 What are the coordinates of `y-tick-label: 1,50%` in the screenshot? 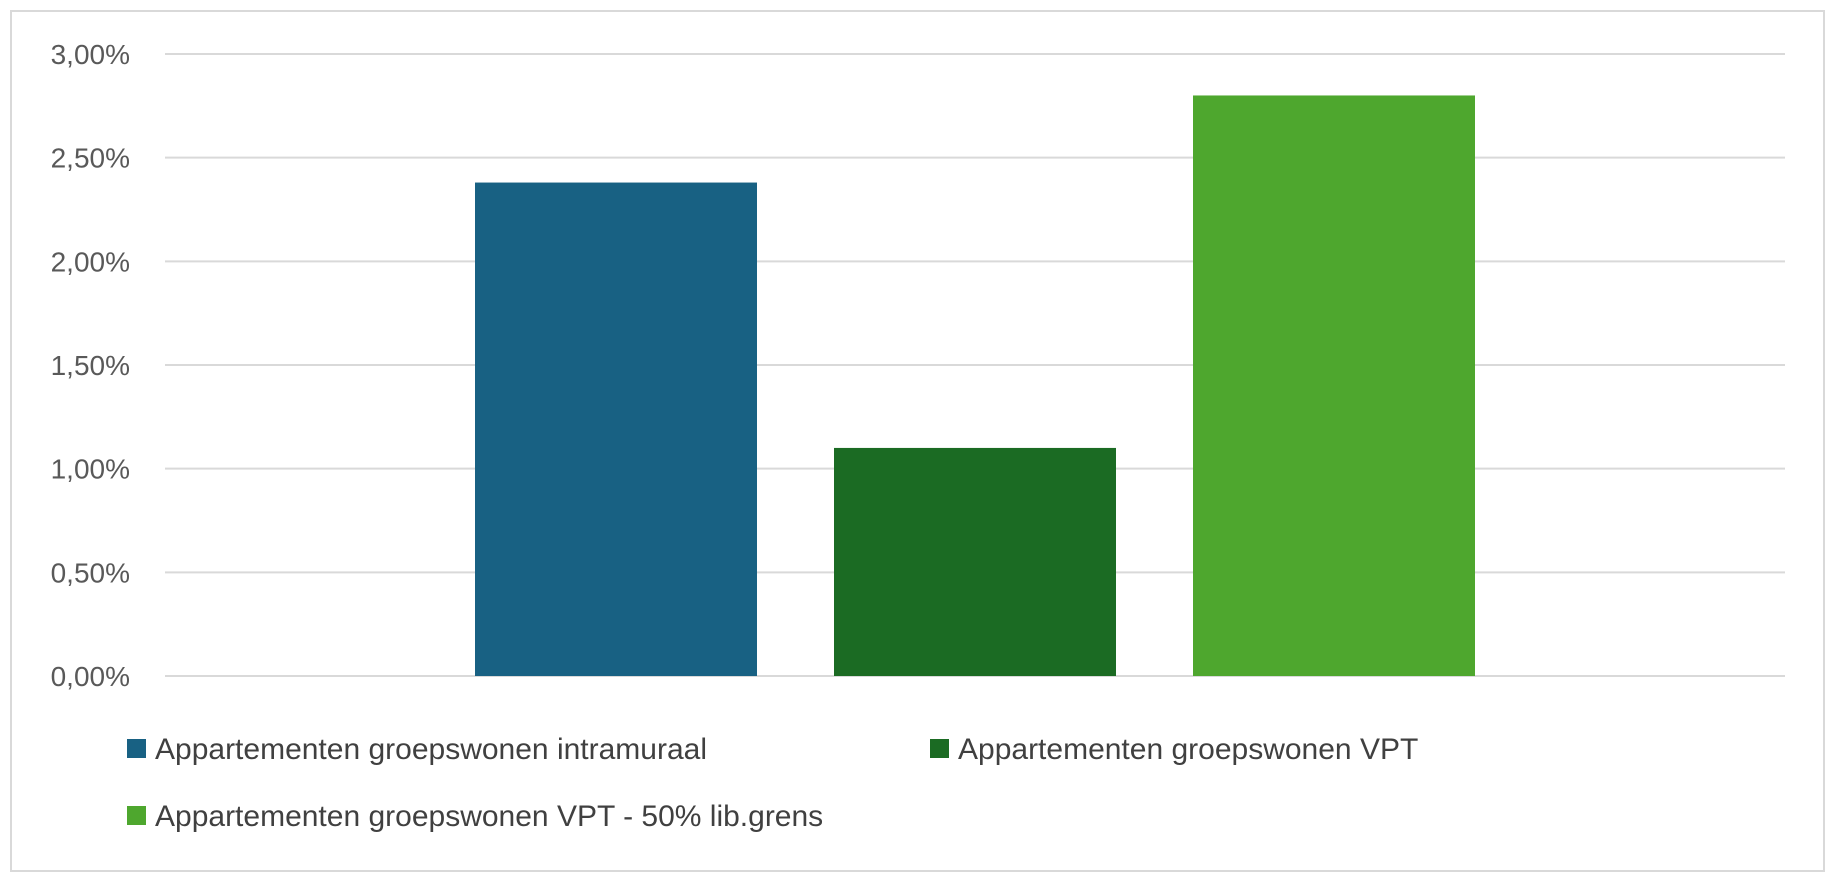 It's located at (90, 365).